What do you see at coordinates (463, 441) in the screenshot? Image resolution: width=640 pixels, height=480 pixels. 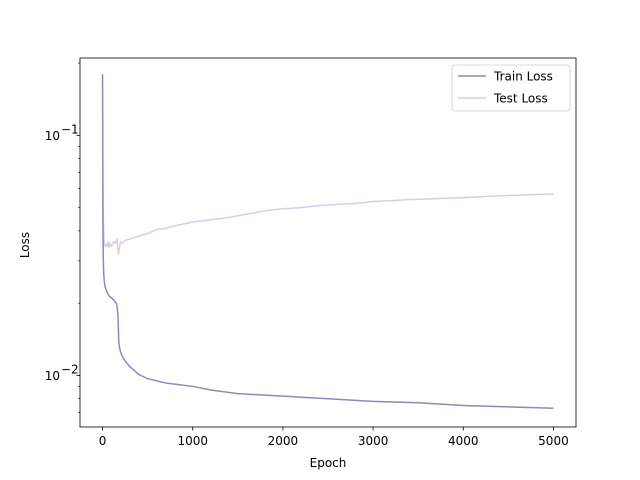 I see `x-tick-label: 4000` at bounding box center [463, 441].